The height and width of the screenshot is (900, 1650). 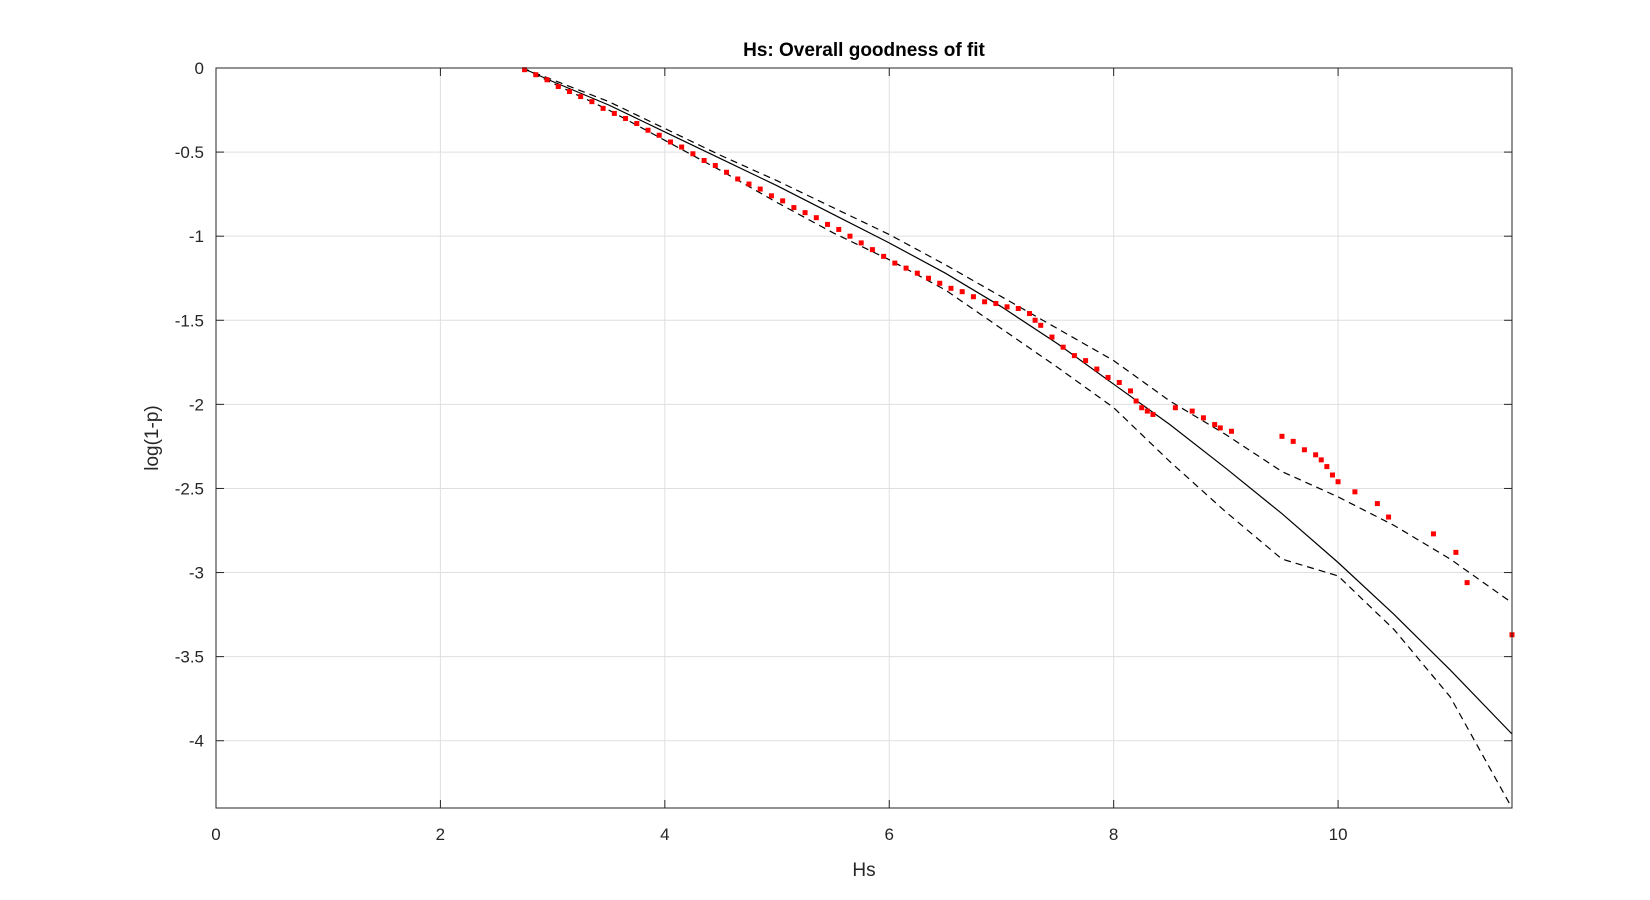 What do you see at coordinates (215, 834) in the screenshot?
I see `x-tick-label: 0` at bounding box center [215, 834].